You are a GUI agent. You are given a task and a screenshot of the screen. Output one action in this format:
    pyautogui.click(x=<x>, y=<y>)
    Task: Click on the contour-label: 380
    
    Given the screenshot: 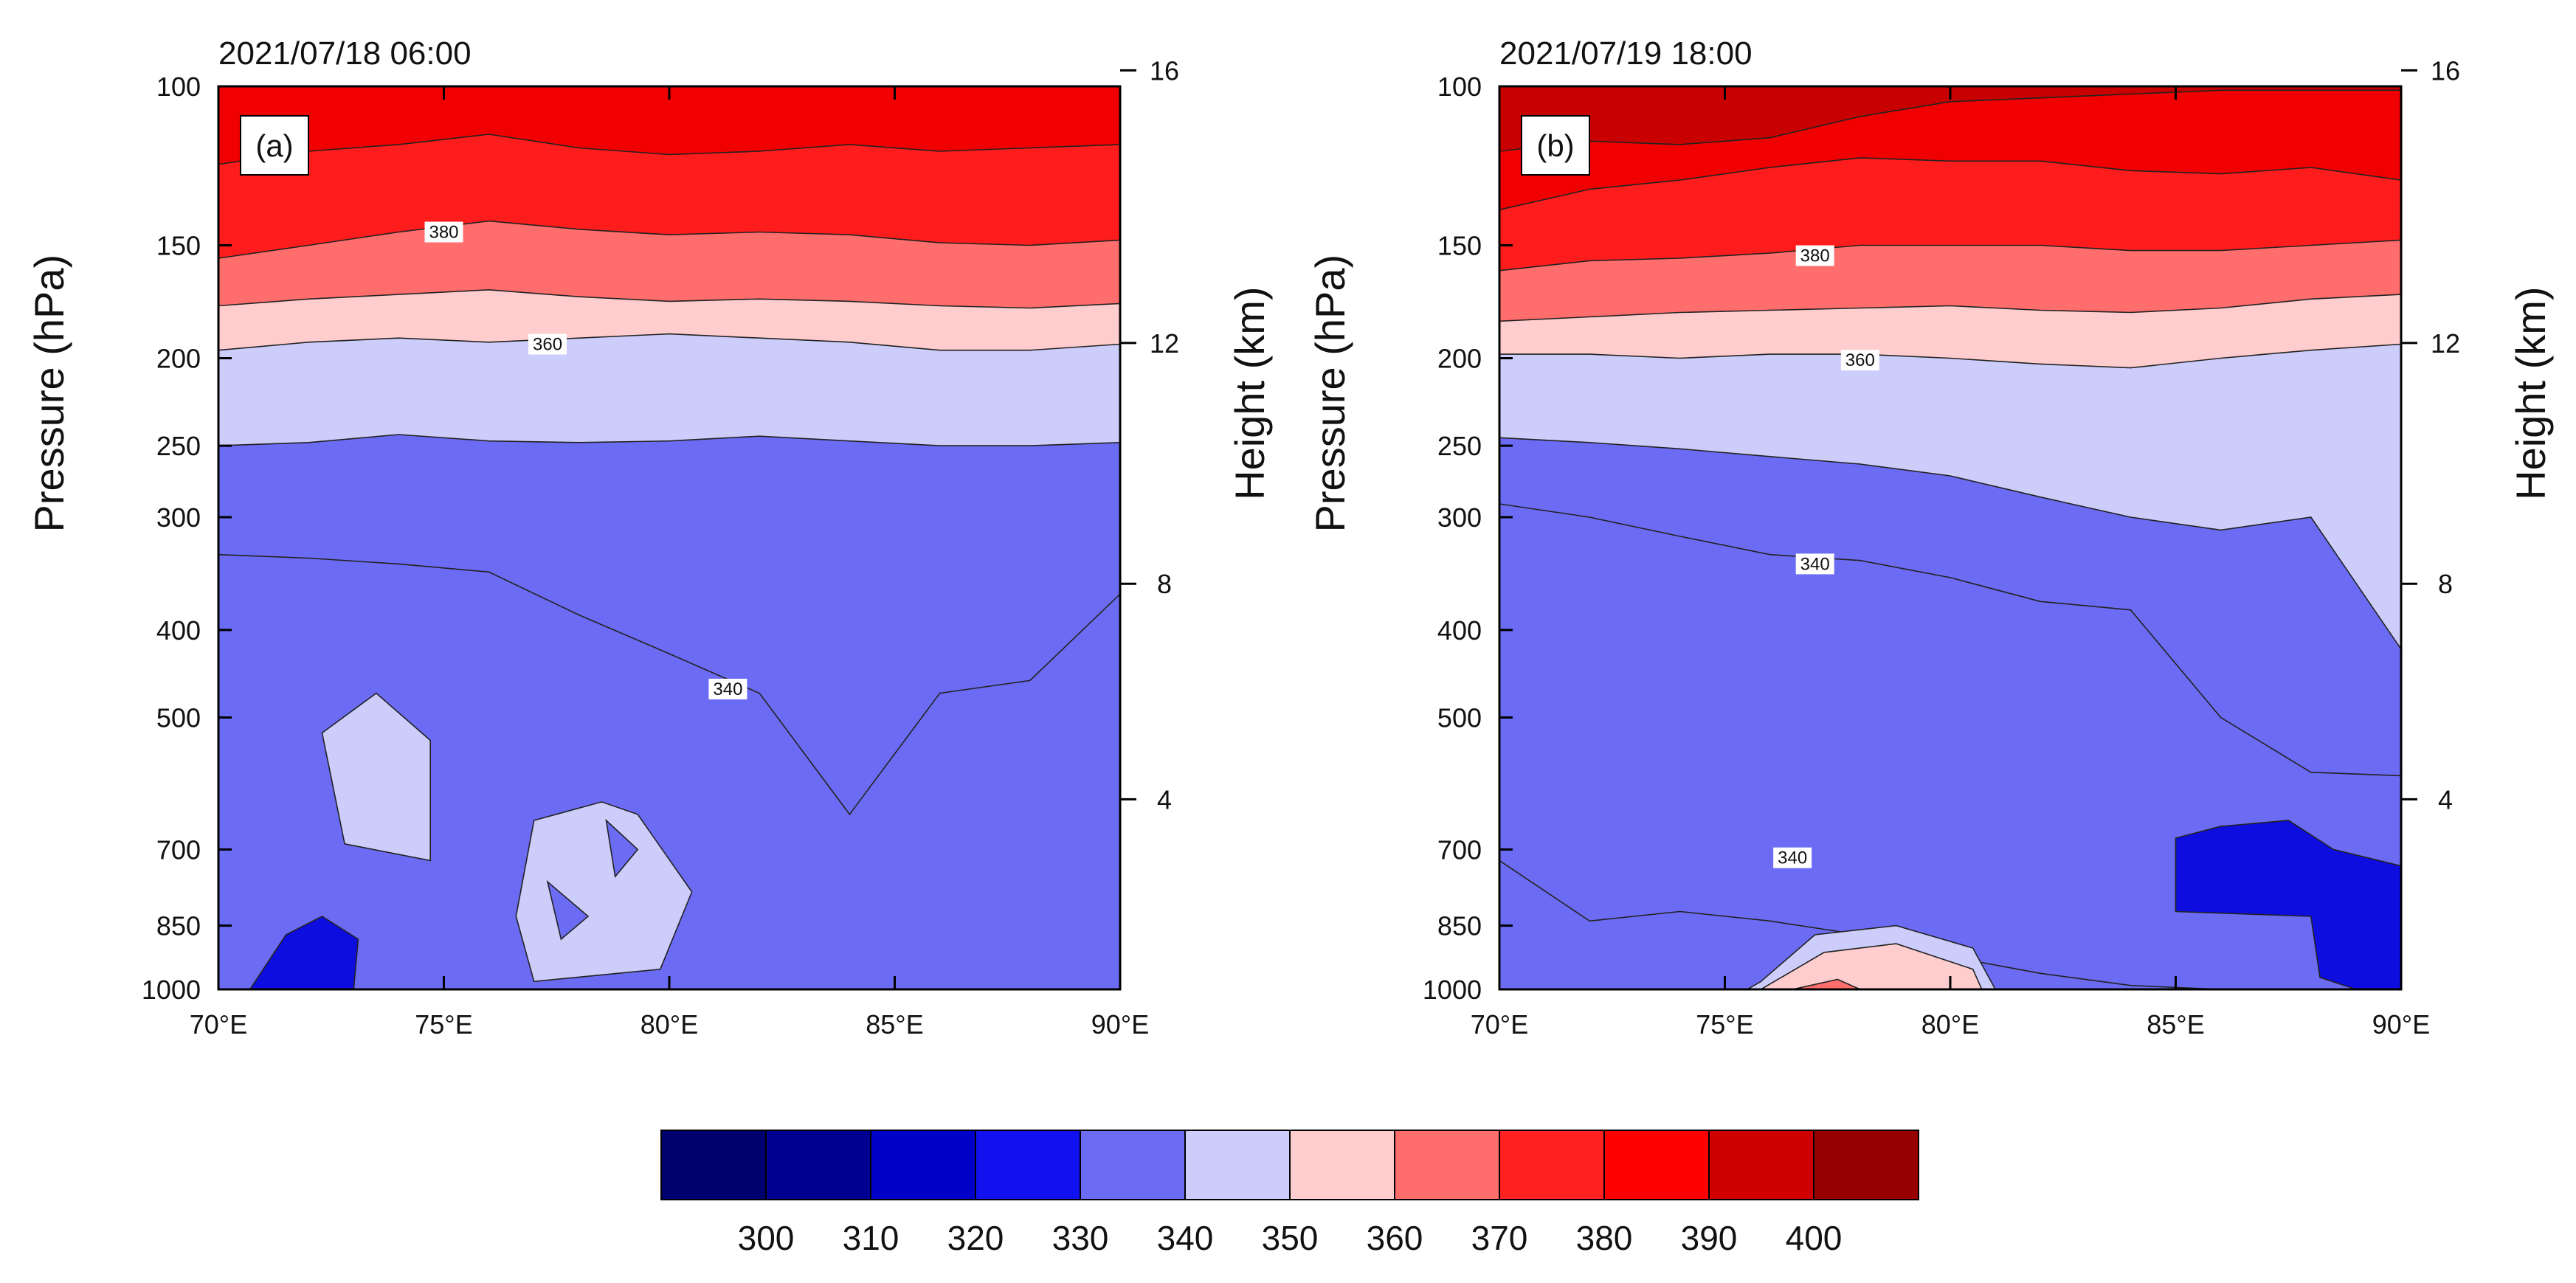 What is the action you would take?
    pyautogui.click(x=1814, y=256)
    